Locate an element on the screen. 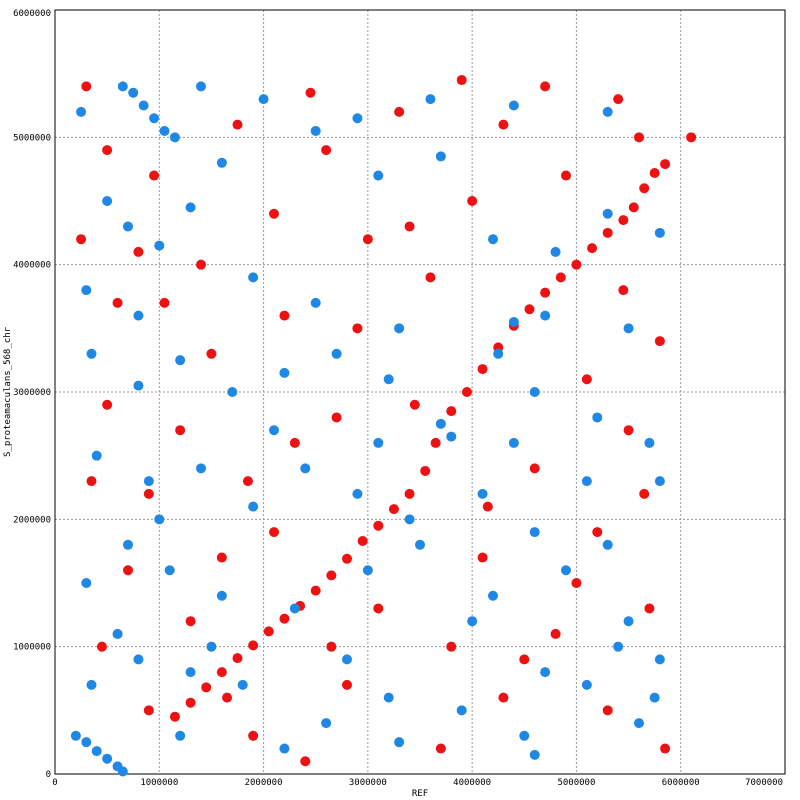 The width and height of the screenshot is (800, 800). y-tick-label: 4000000 is located at coordinates (32, 266).